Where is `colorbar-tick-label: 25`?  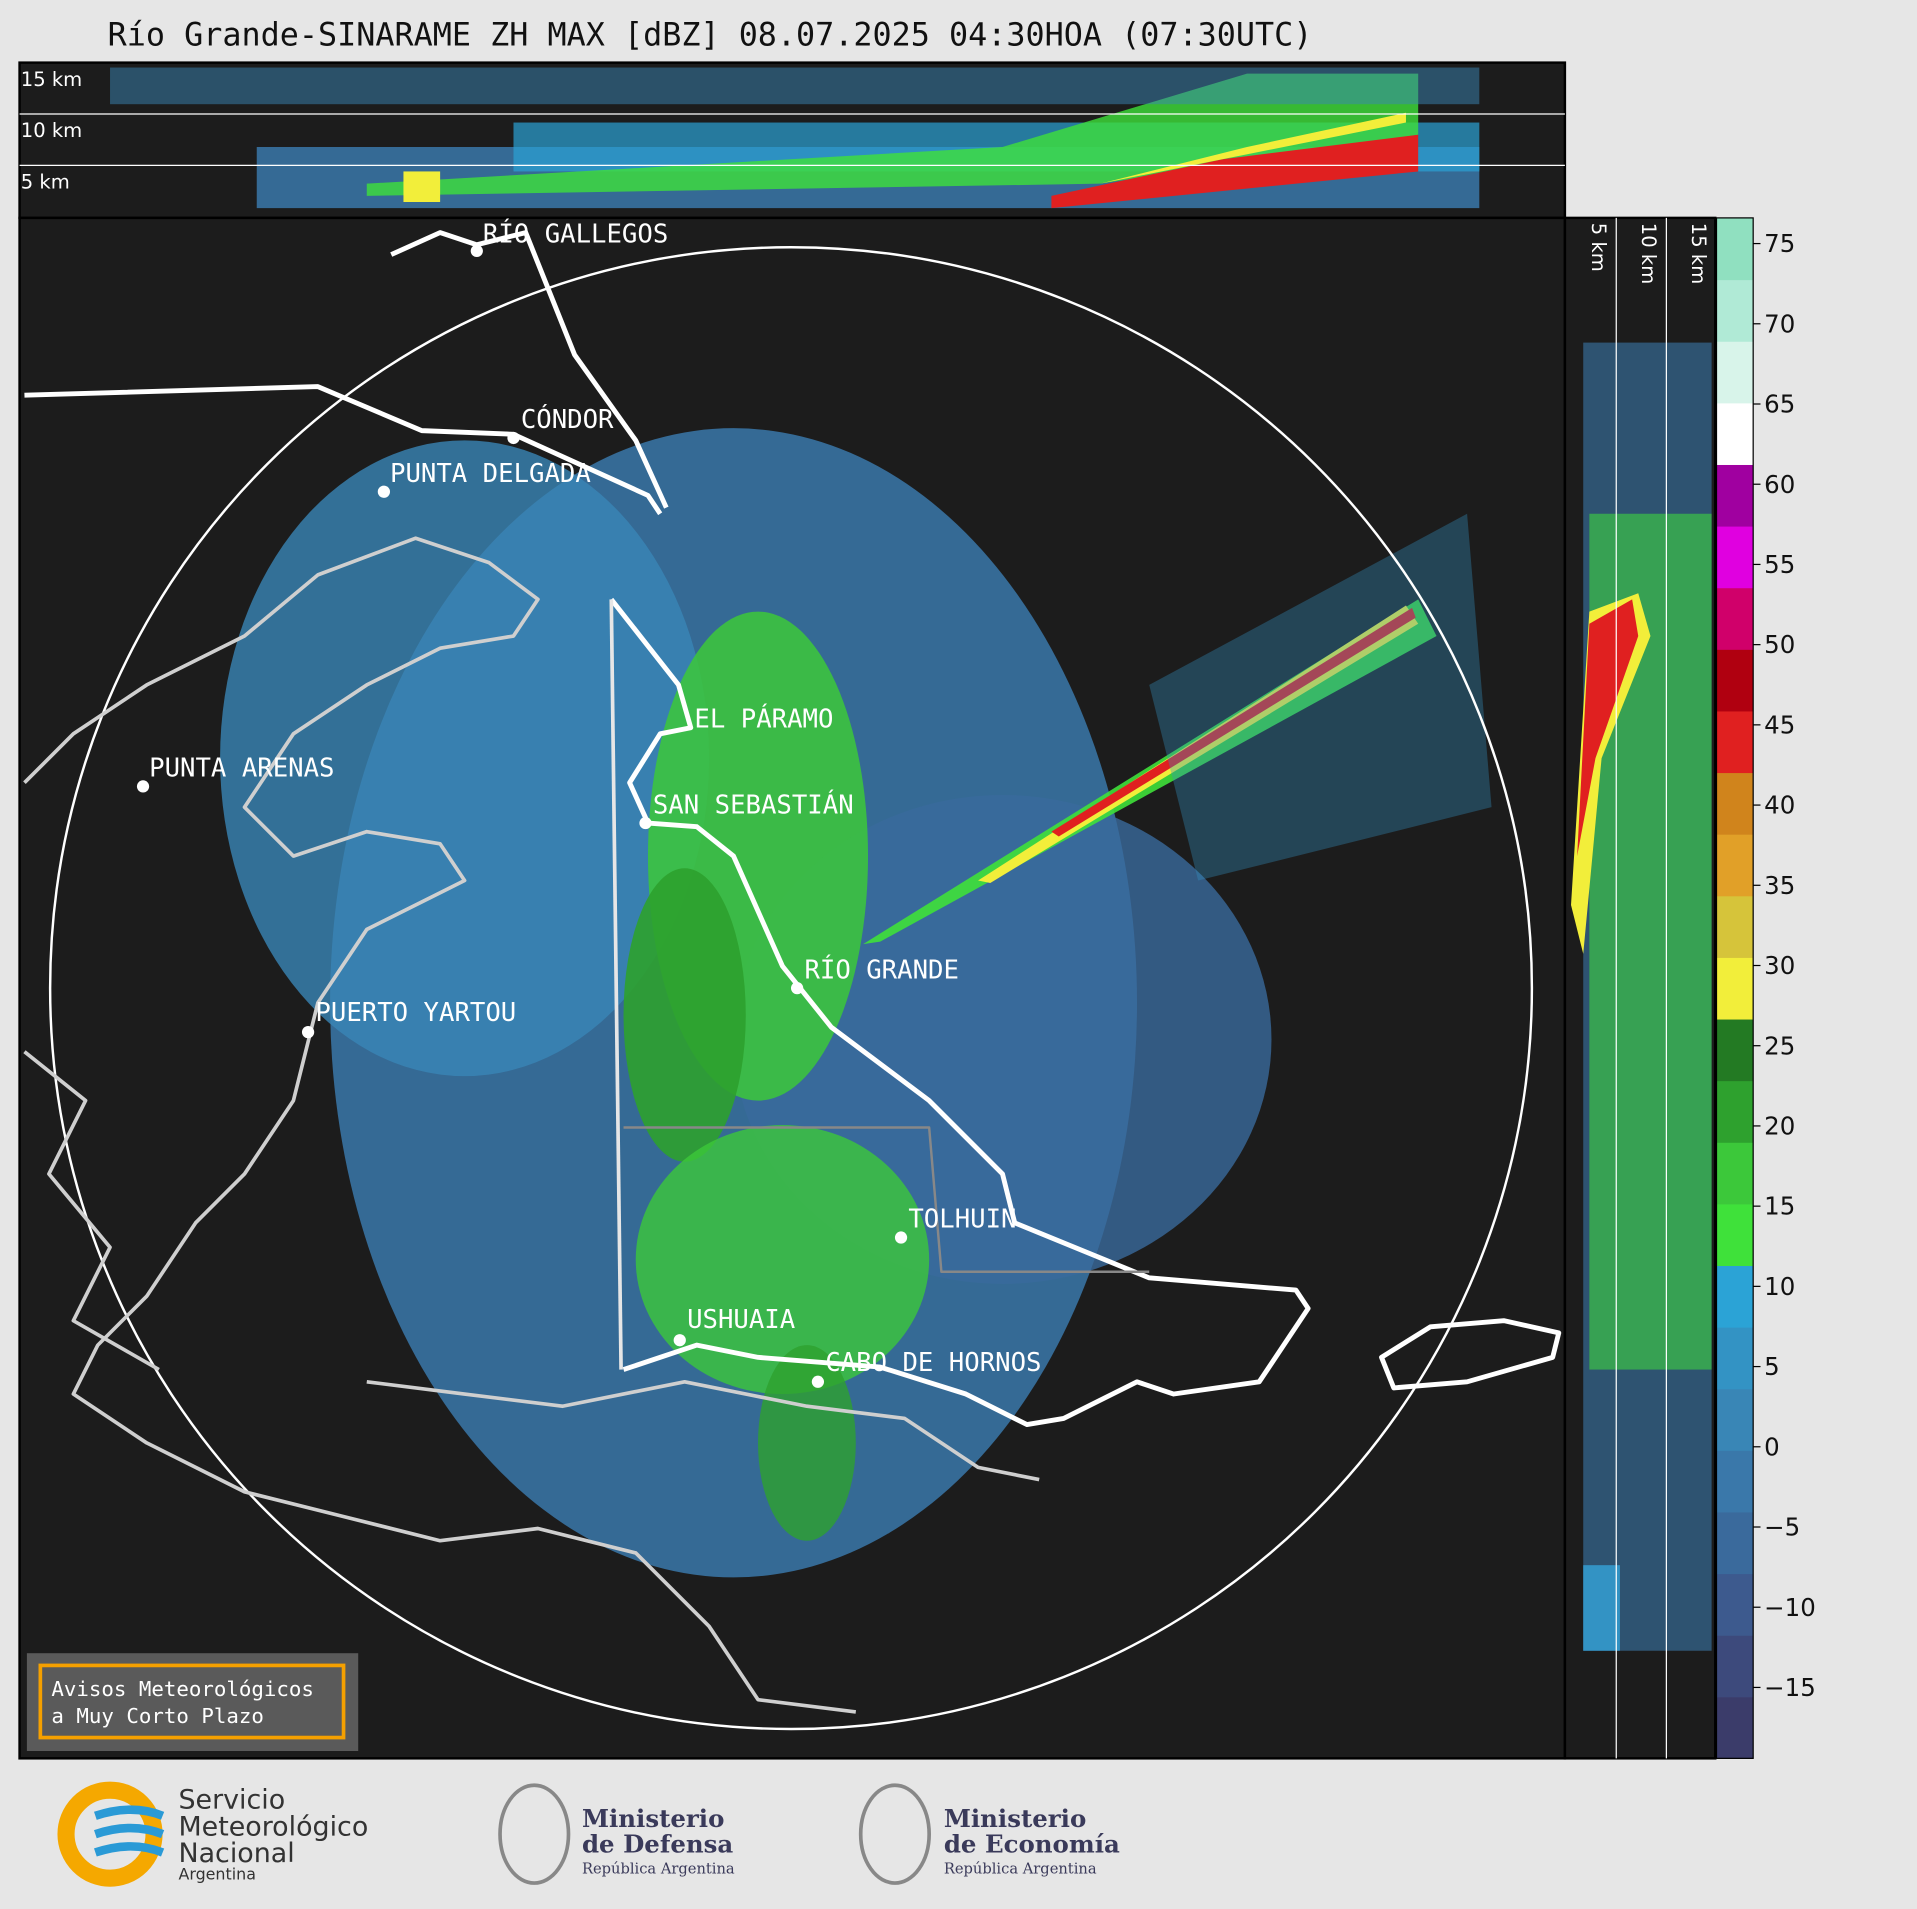
colorbar-tick-label: 25 is located at coordinates (1779, 1045).